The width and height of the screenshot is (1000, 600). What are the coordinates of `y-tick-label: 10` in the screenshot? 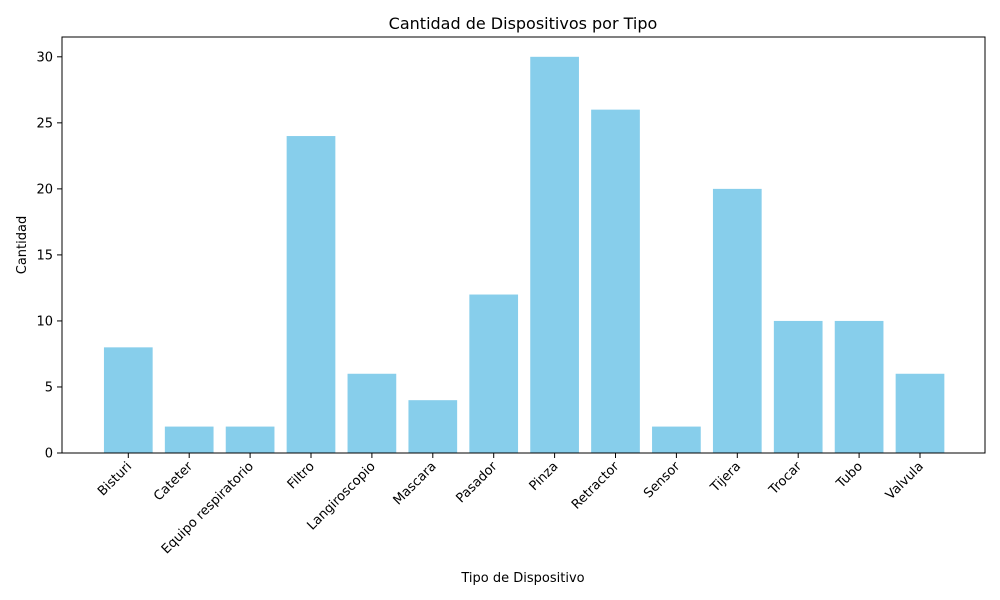 It's located at (44, 321).